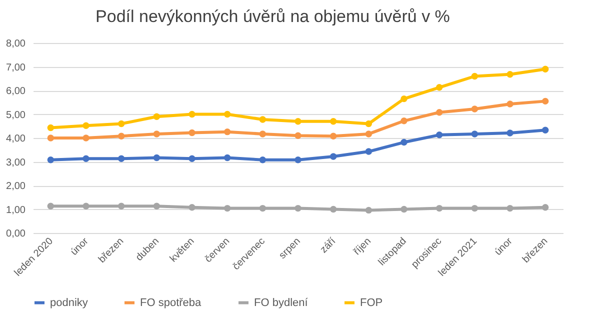  What do you see at coordinates (16, 44) in the screenshot?
I see `y-tick-label: 8,00` at bounding box center [16, 44].